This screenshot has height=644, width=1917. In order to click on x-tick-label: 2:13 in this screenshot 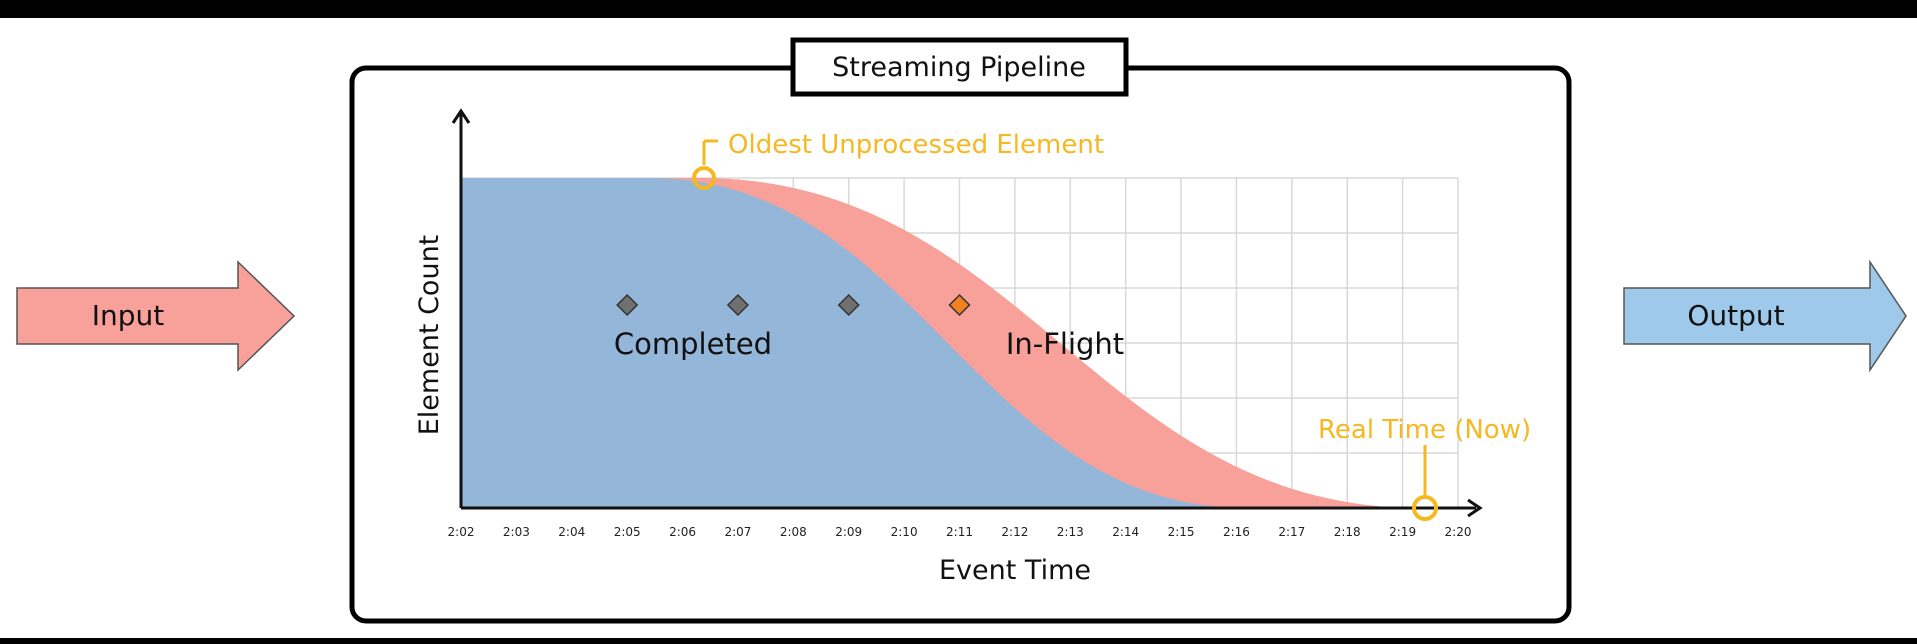, I will do `click(1070, 532)`.